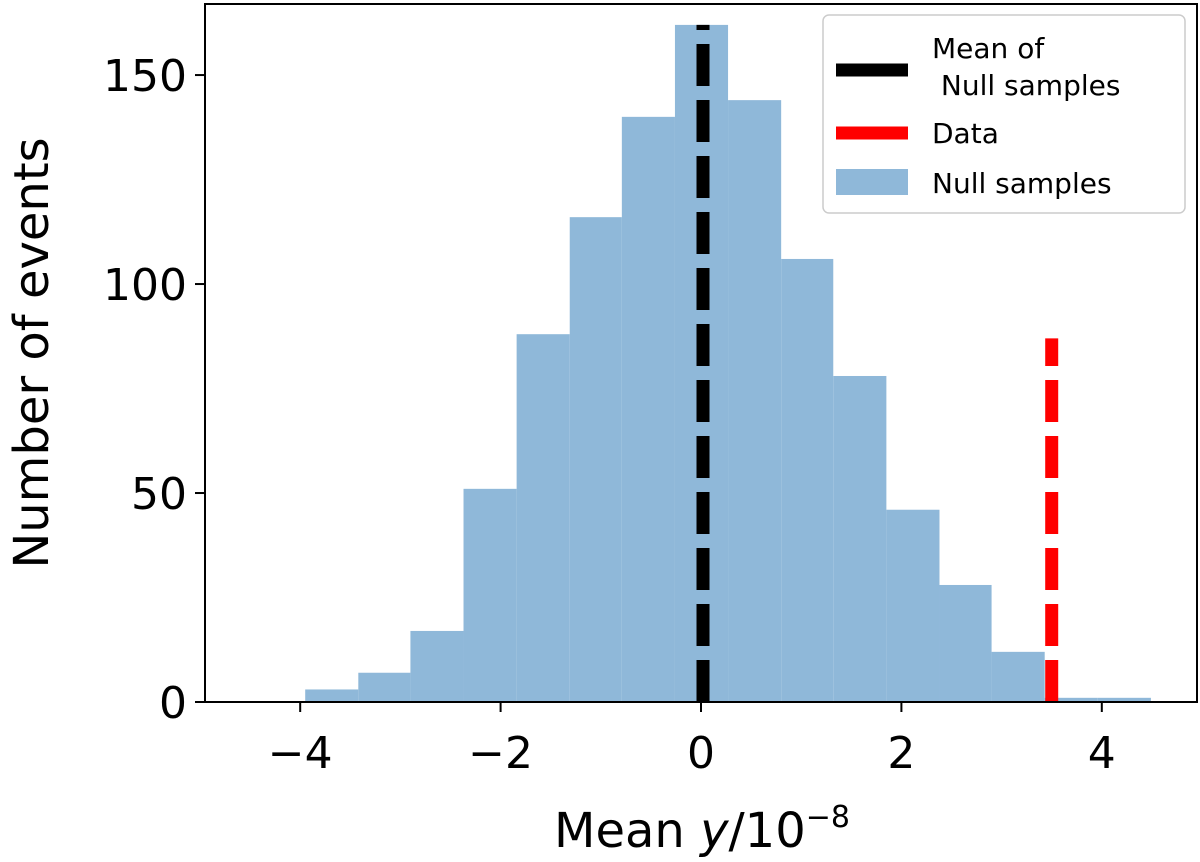 The image size is (1200, 862). I want to click on legend-label-mean-null-line1: Mean of, so click(988, 48).